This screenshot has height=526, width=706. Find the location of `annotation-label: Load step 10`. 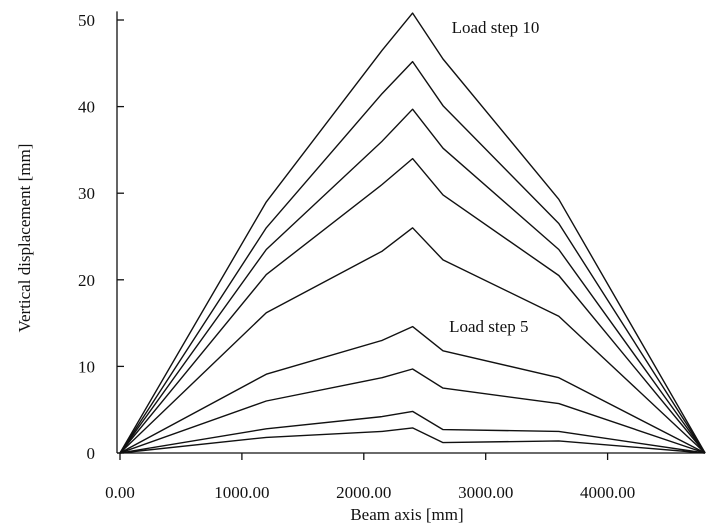

annotation-label: Load step 10 is located at coordinates (496, 27).